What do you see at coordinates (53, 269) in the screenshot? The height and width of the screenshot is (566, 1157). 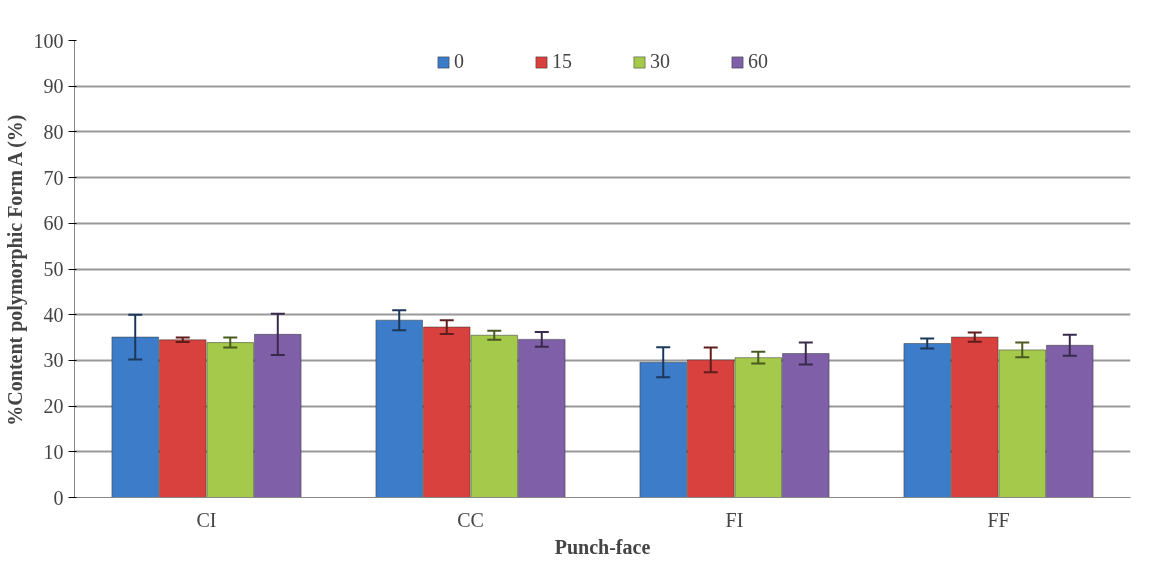 I see `y-tick-label: 50` at bounding box center [53, 269].